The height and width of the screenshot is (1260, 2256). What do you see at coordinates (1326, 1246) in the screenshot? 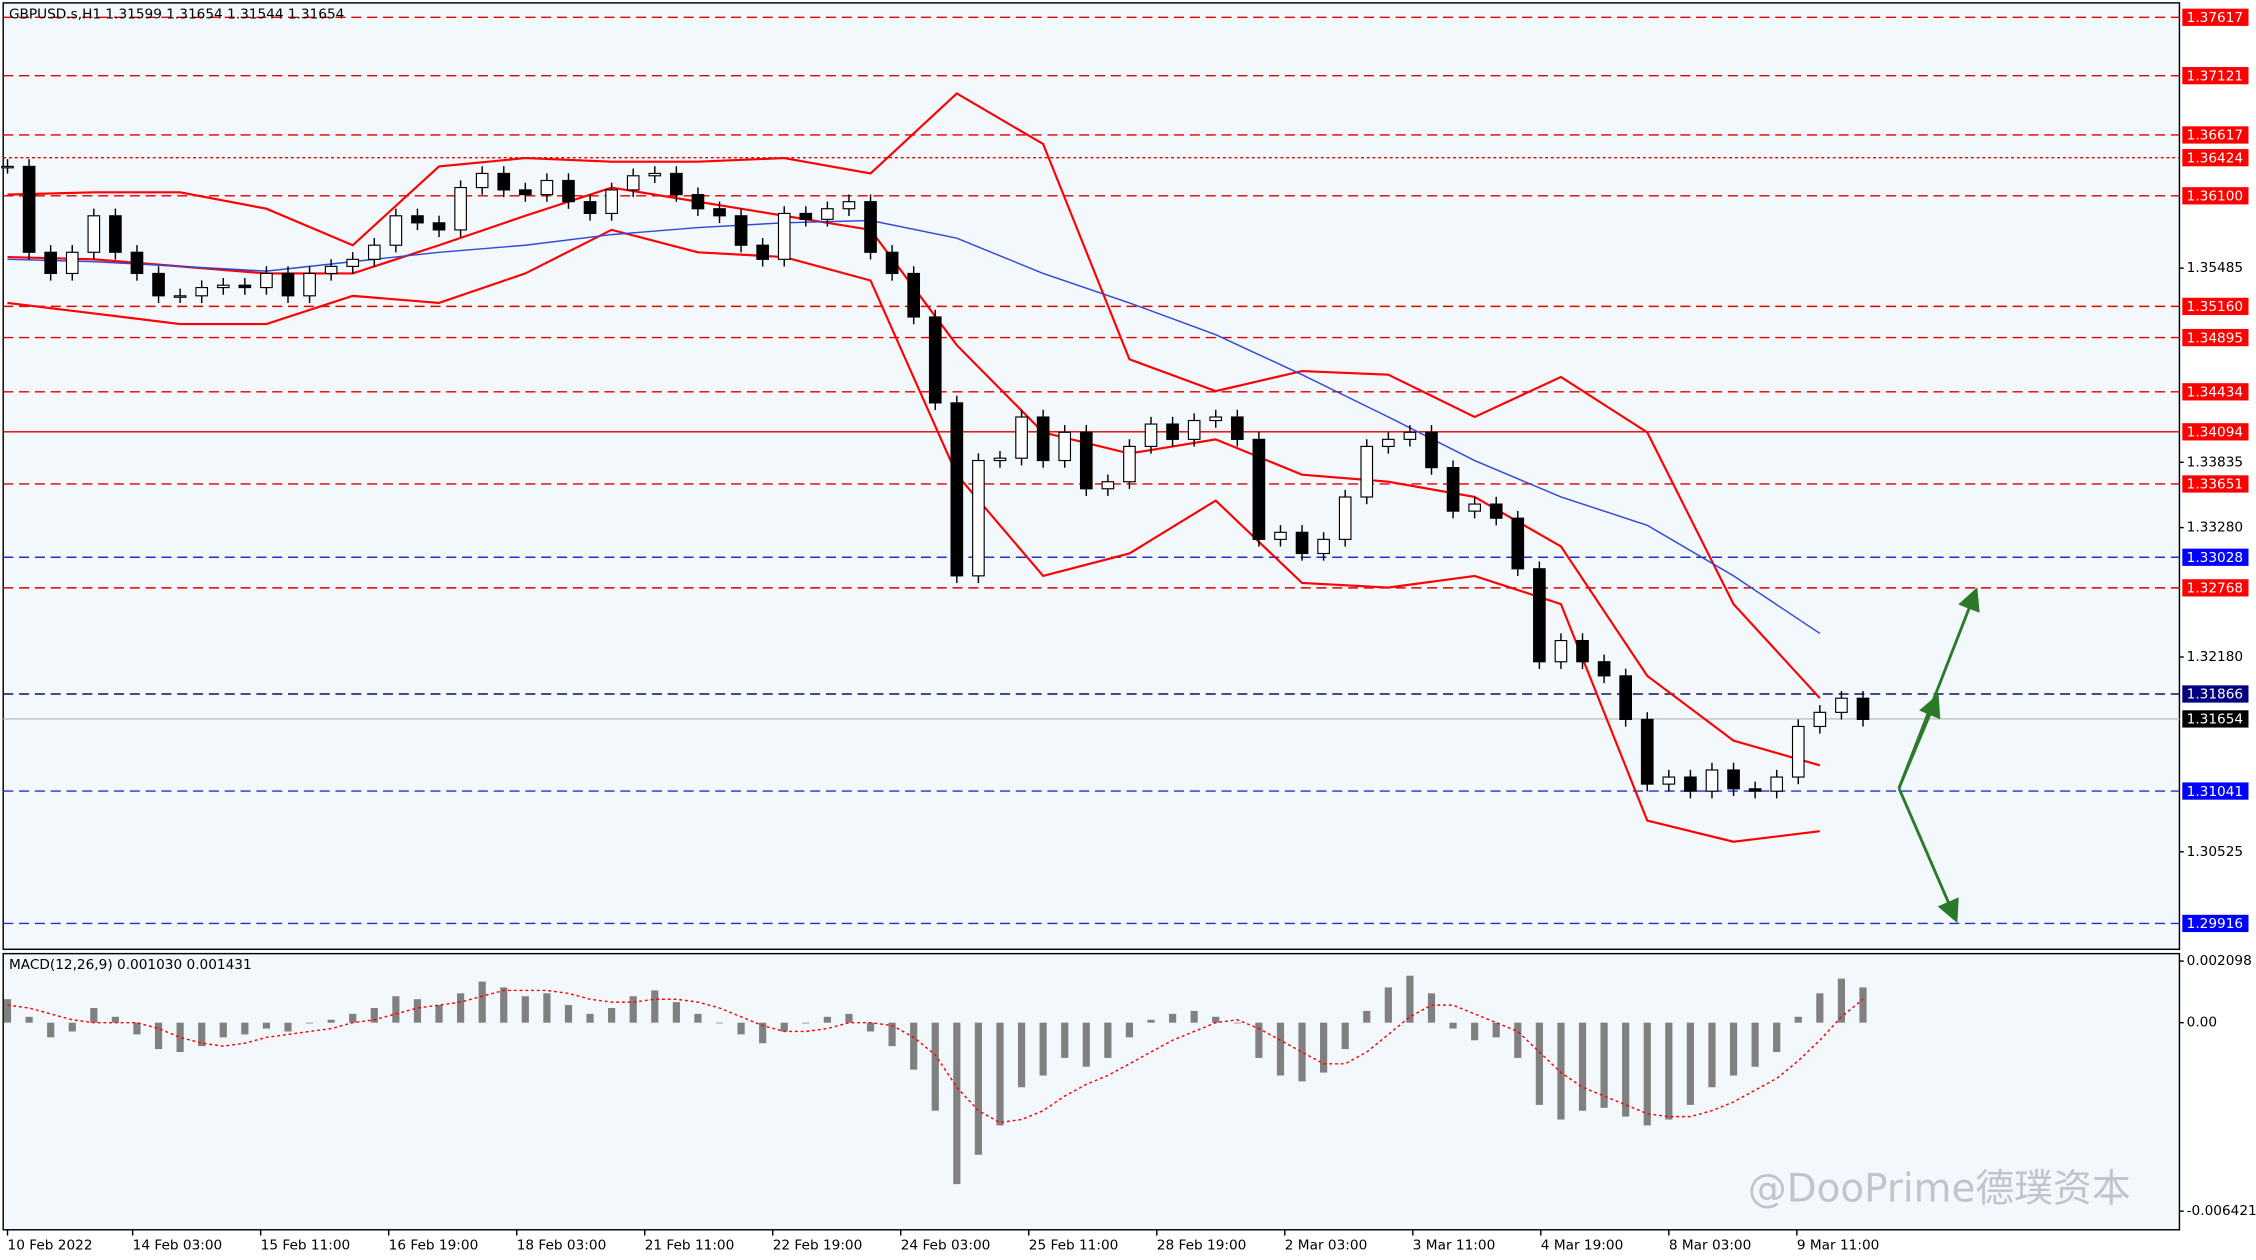
I see `x-tick-label: 2 Mar 03:00` at bounding box center [1326, 1246].